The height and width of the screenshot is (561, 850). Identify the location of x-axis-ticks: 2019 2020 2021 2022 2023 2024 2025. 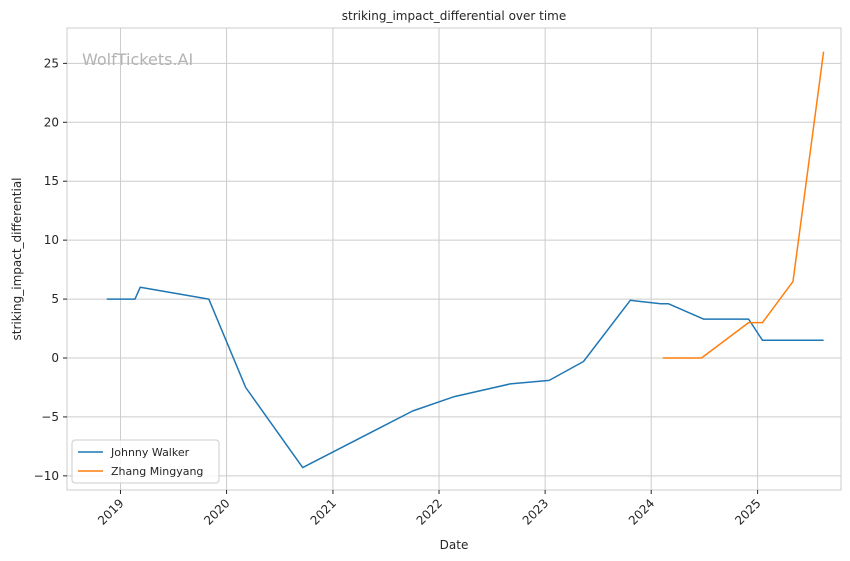
(429, 509).